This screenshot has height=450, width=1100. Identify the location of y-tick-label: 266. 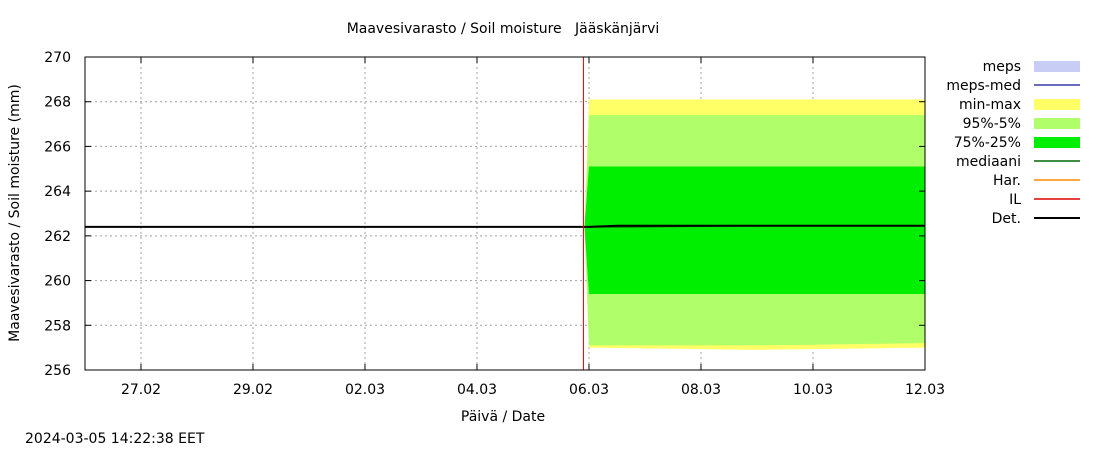
(57, 147).